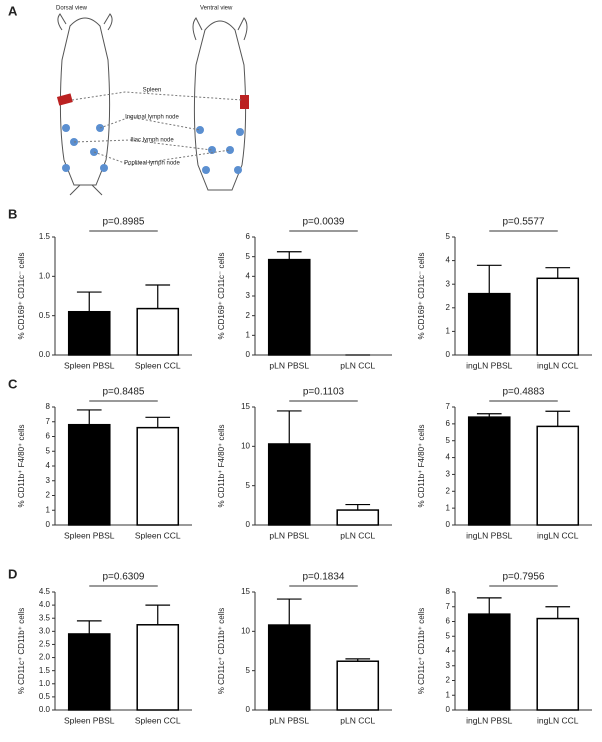  I want to click on y-tick-label: 2.5, so click(45, 644).